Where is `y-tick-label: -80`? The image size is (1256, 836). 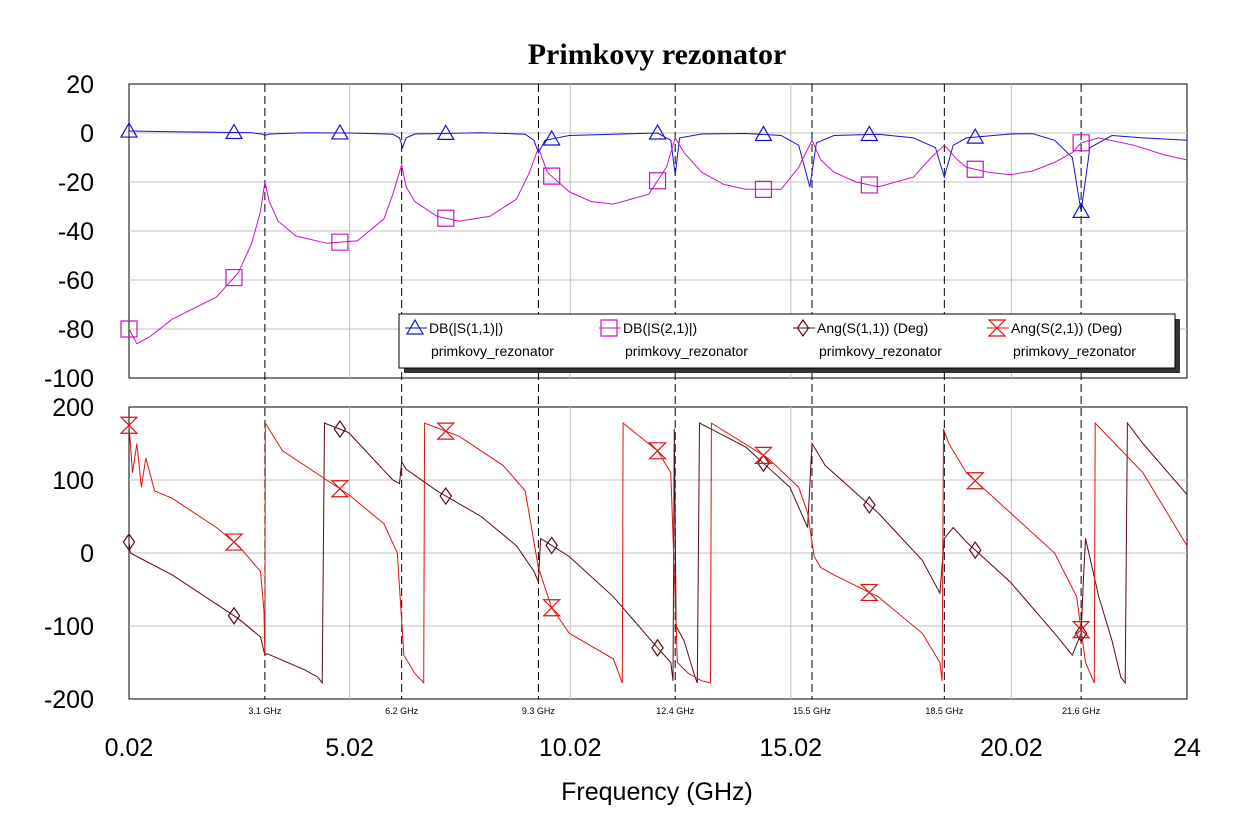 y-tick-label: -80 is located at coordinates (76, 330).